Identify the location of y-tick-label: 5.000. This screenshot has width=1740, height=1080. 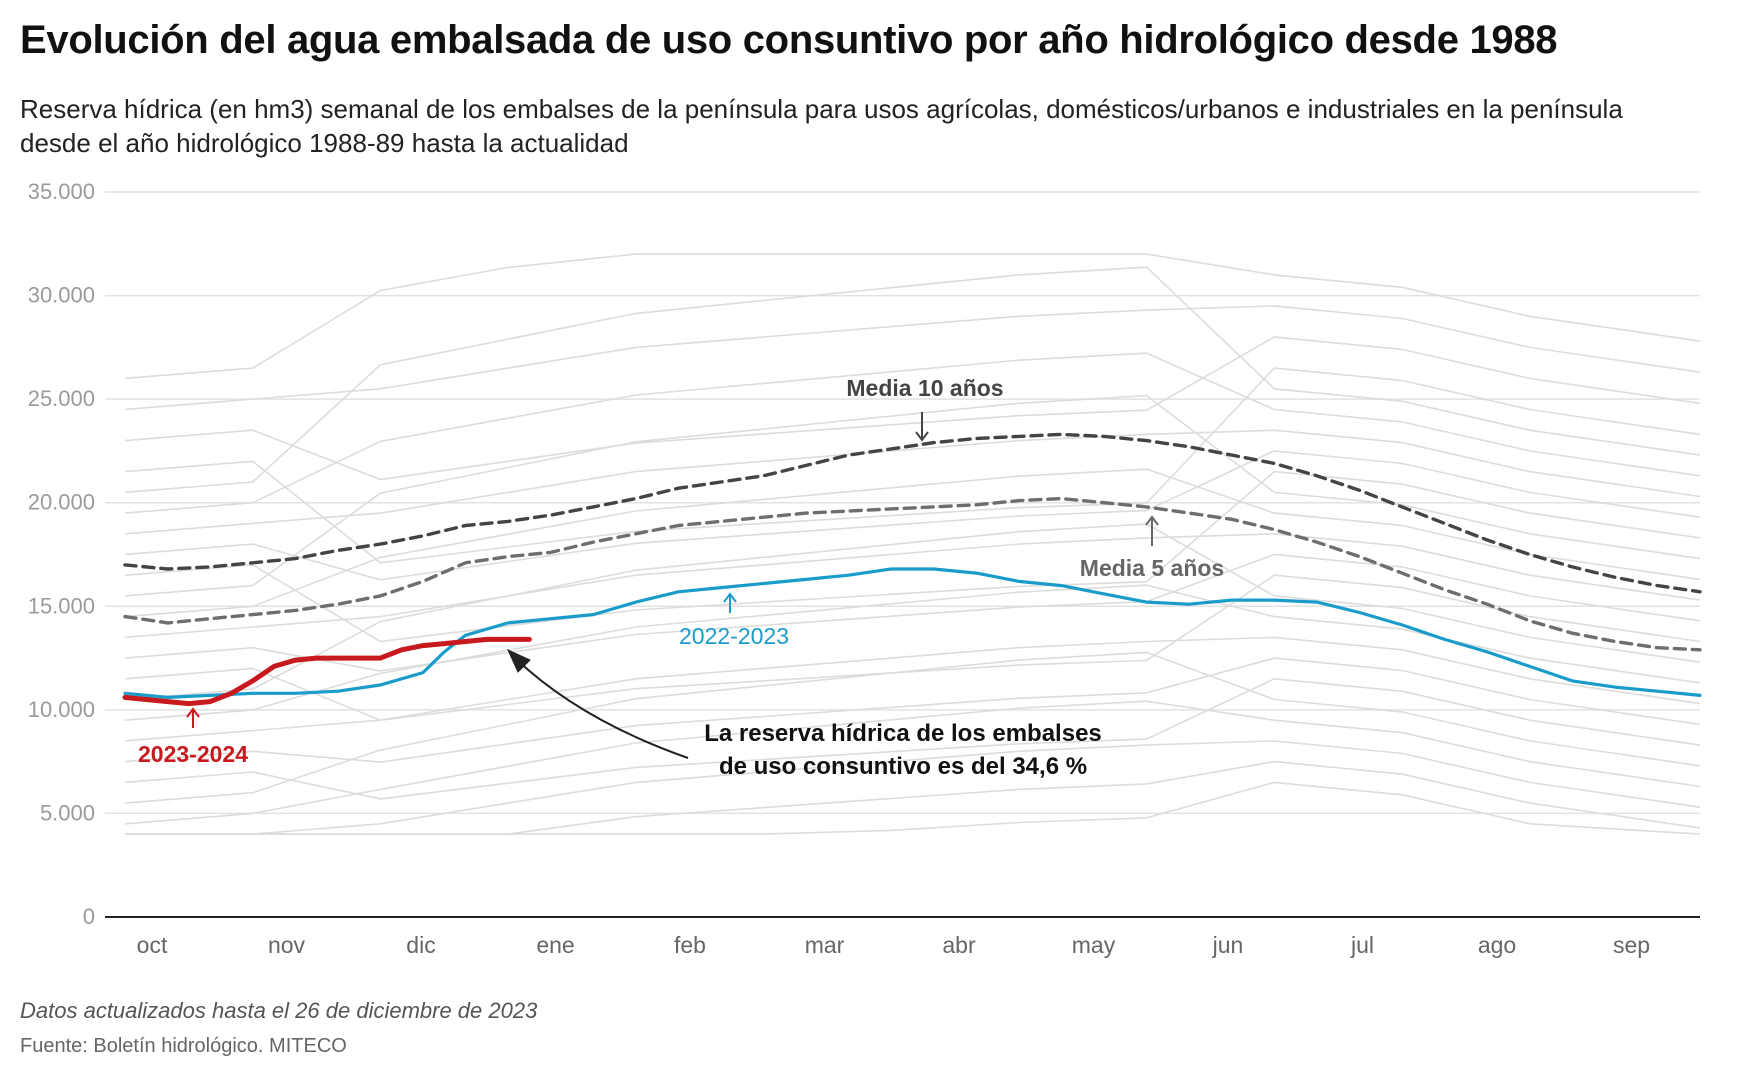
(67, 812).